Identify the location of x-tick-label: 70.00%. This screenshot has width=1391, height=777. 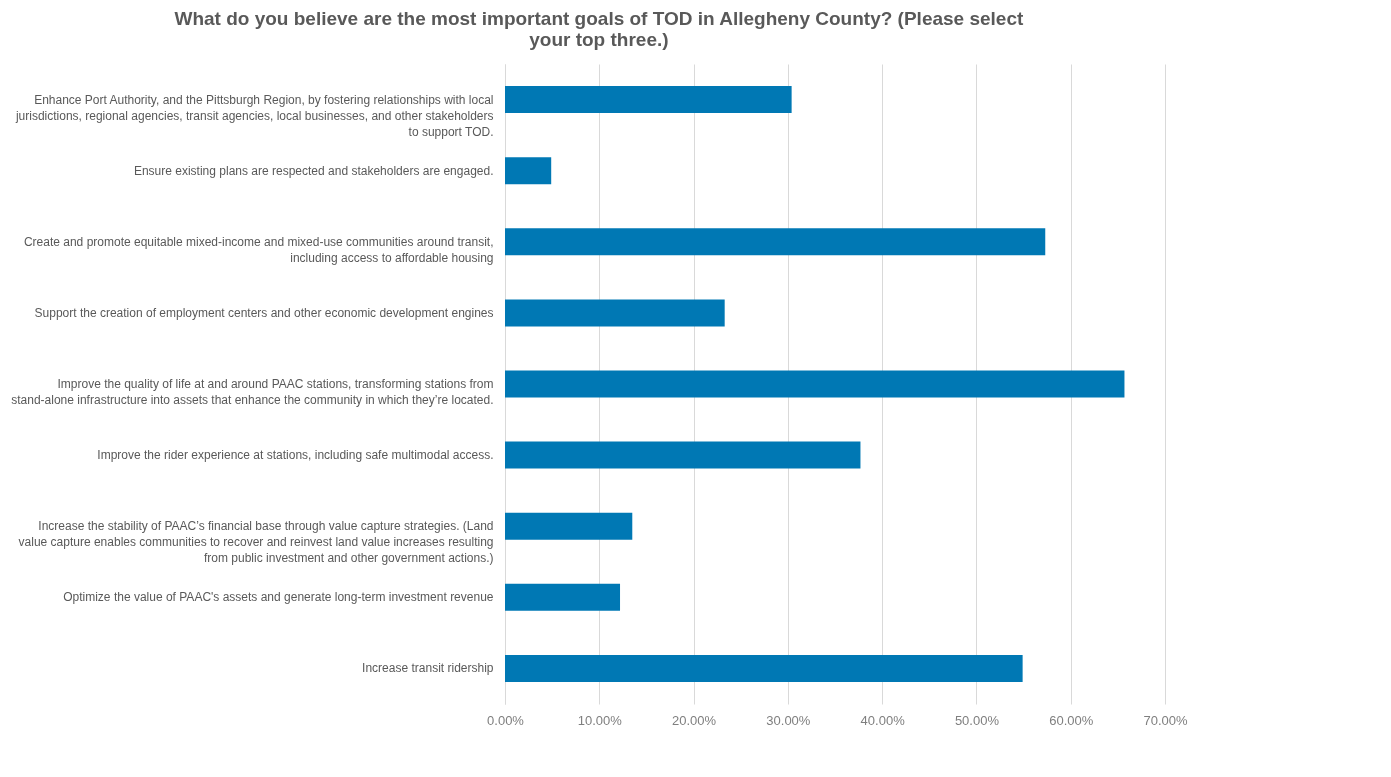
(1165, 720).